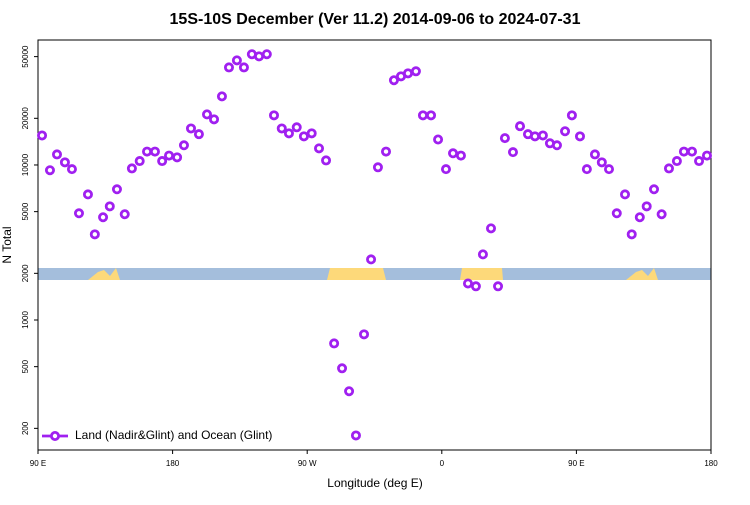 This screenshot has height=505, width=750. I want to click on legend-marker, so click(55, 435).